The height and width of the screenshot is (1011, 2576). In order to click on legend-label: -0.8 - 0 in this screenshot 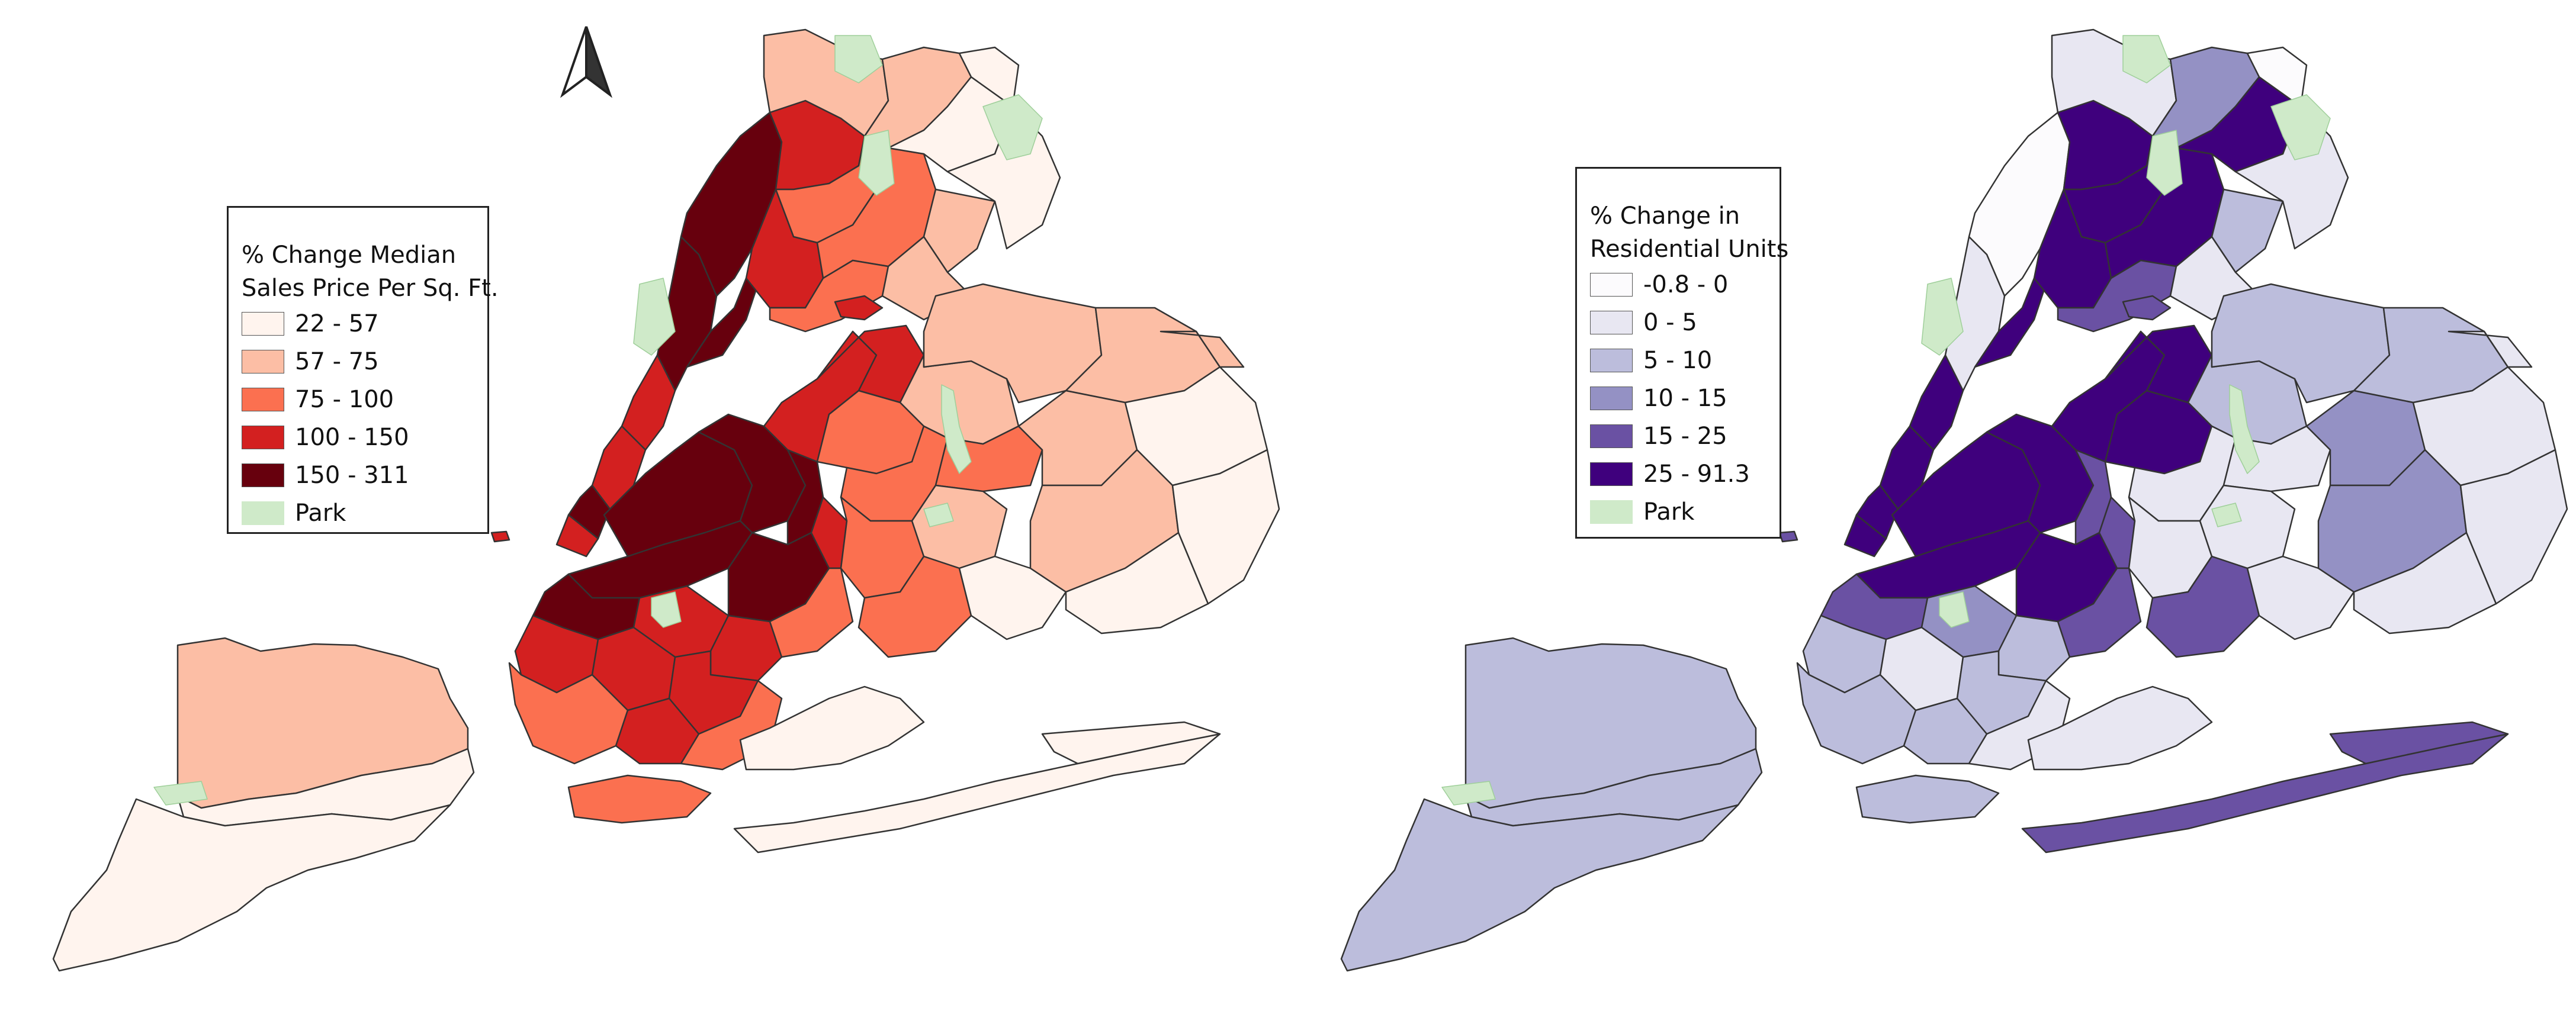, I will do `click(1686, 285)`.